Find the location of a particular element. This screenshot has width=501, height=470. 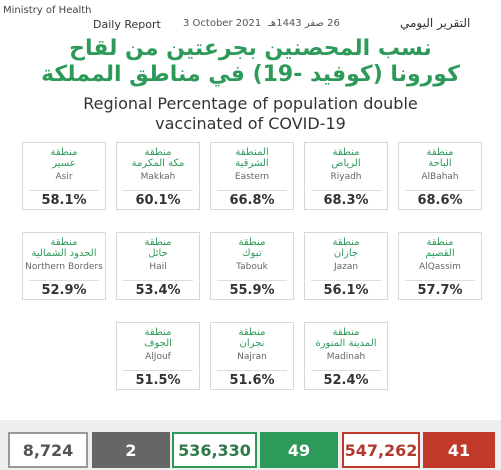

stat-box: 8,724 is located at coordinates (48, 450).